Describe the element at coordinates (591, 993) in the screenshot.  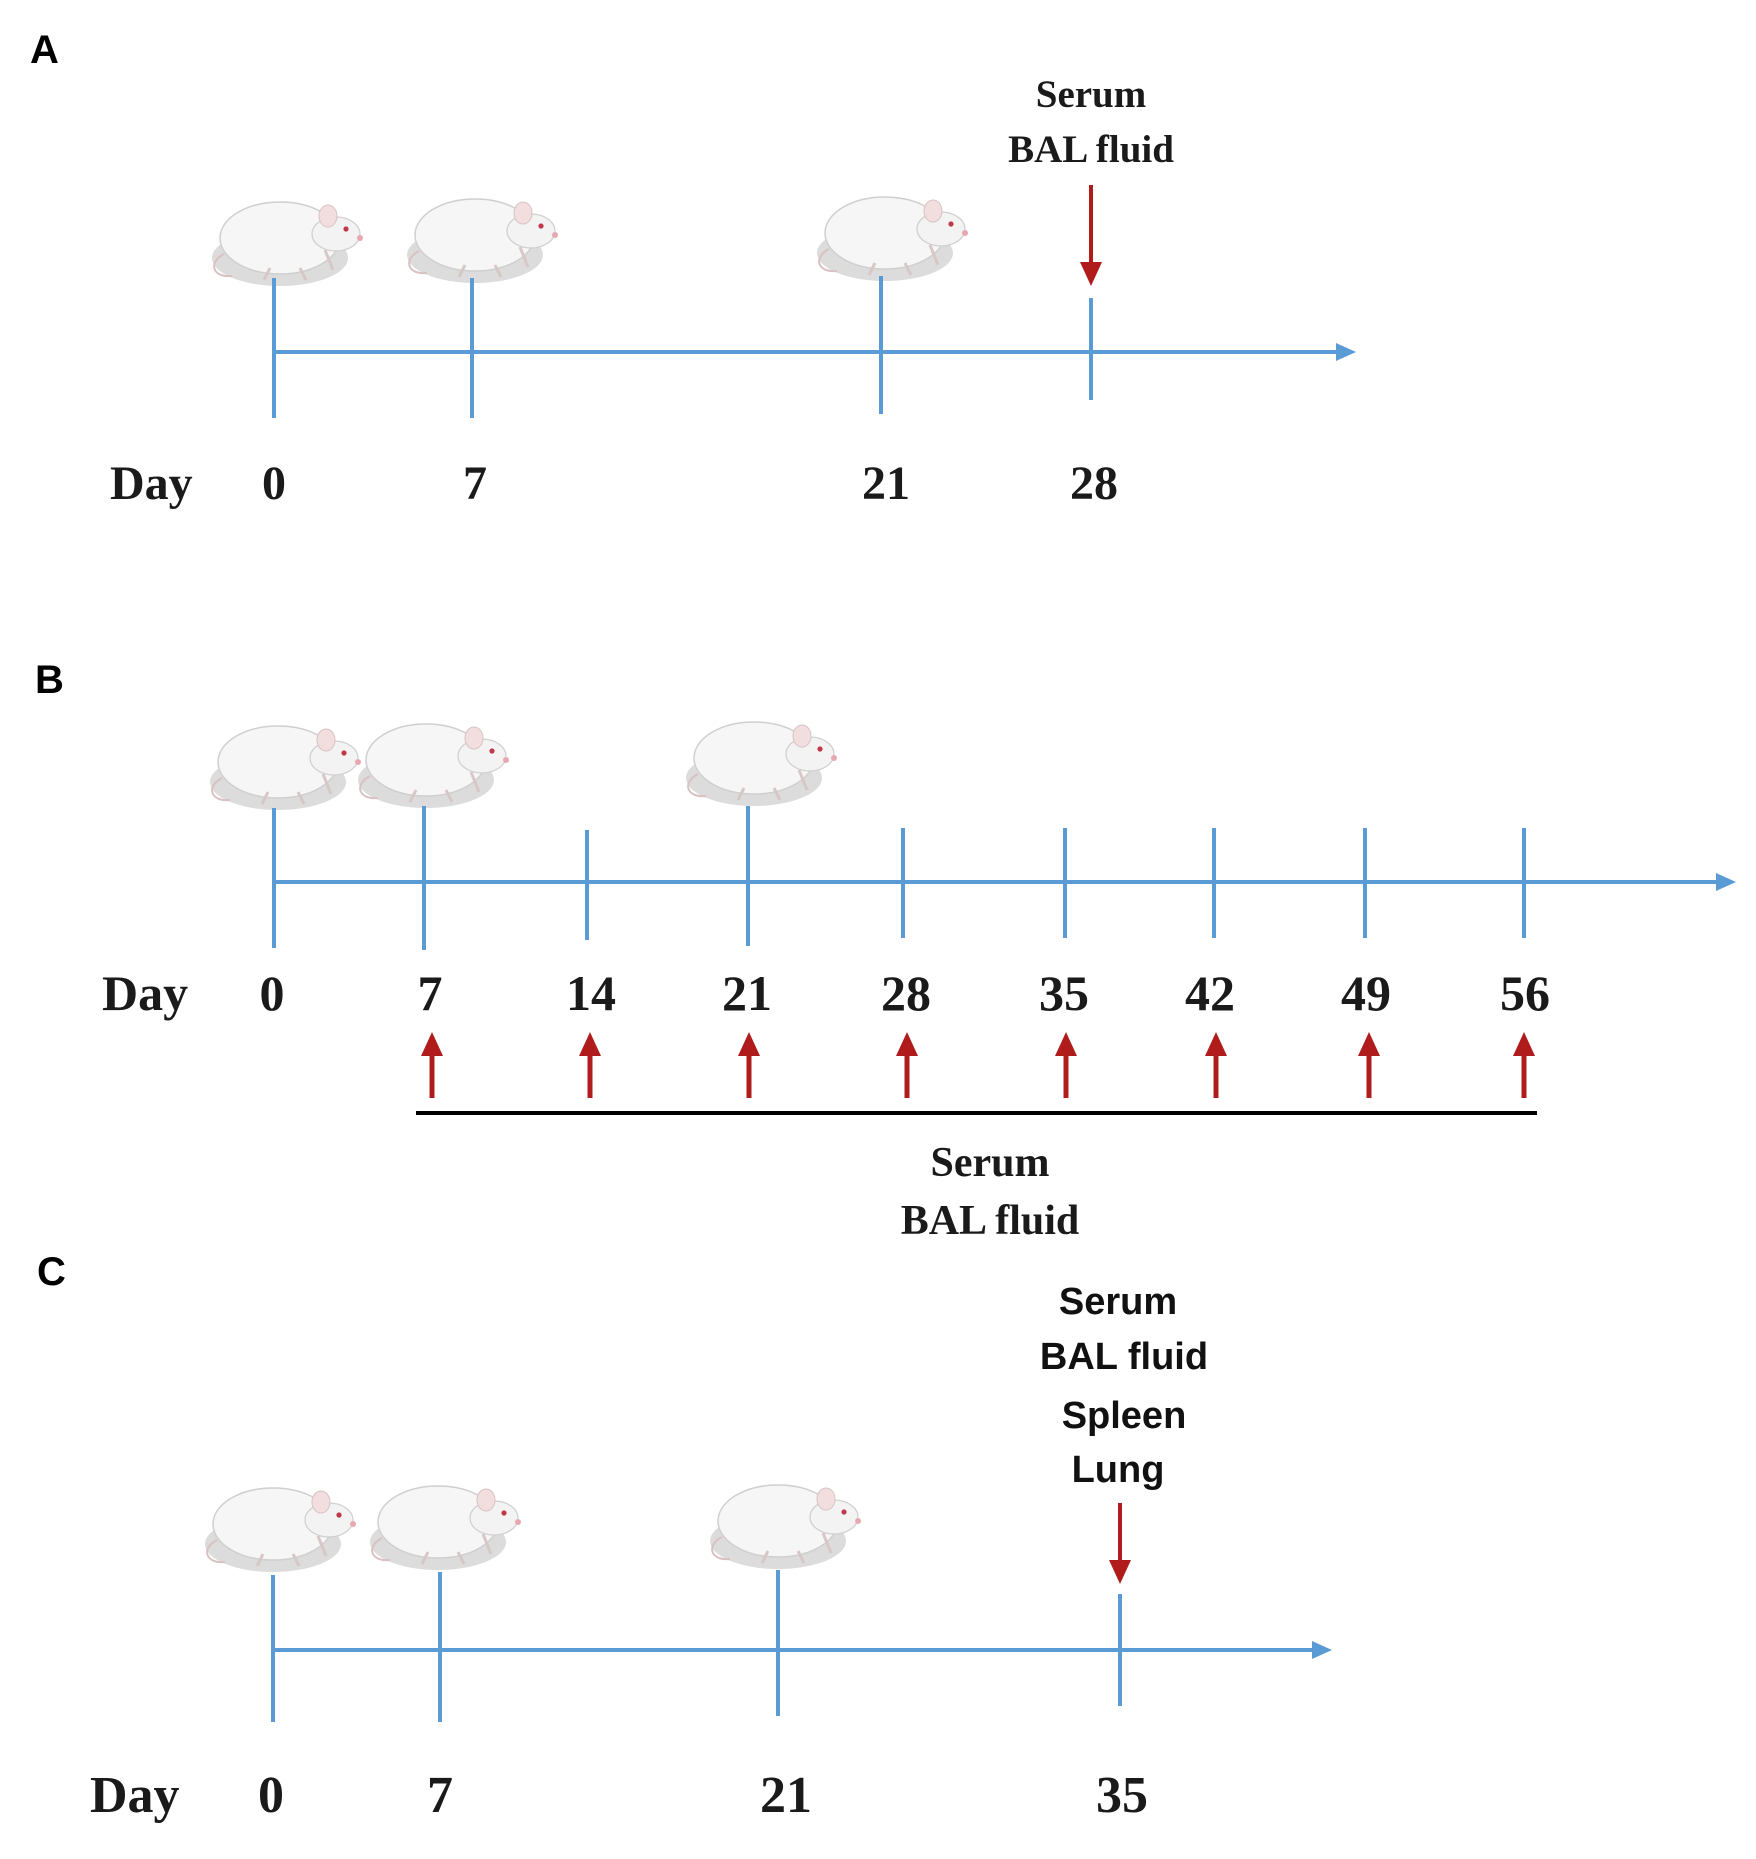
I see `day-tick-label: 14` at that location.